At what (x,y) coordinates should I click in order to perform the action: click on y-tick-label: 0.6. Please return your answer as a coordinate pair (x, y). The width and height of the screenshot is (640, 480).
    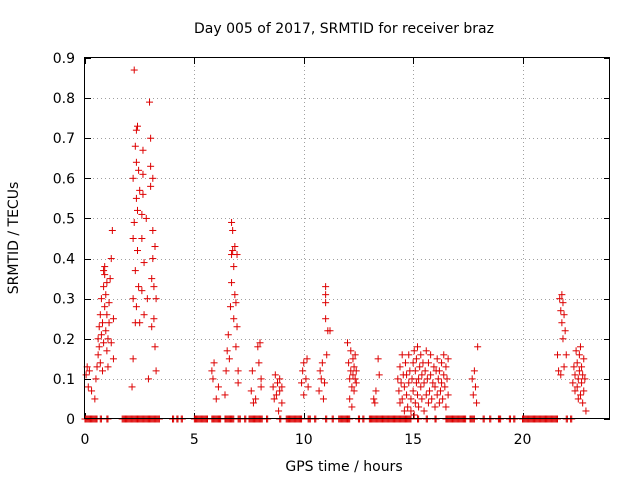
    Looking at the image, I should click on (64, 179).